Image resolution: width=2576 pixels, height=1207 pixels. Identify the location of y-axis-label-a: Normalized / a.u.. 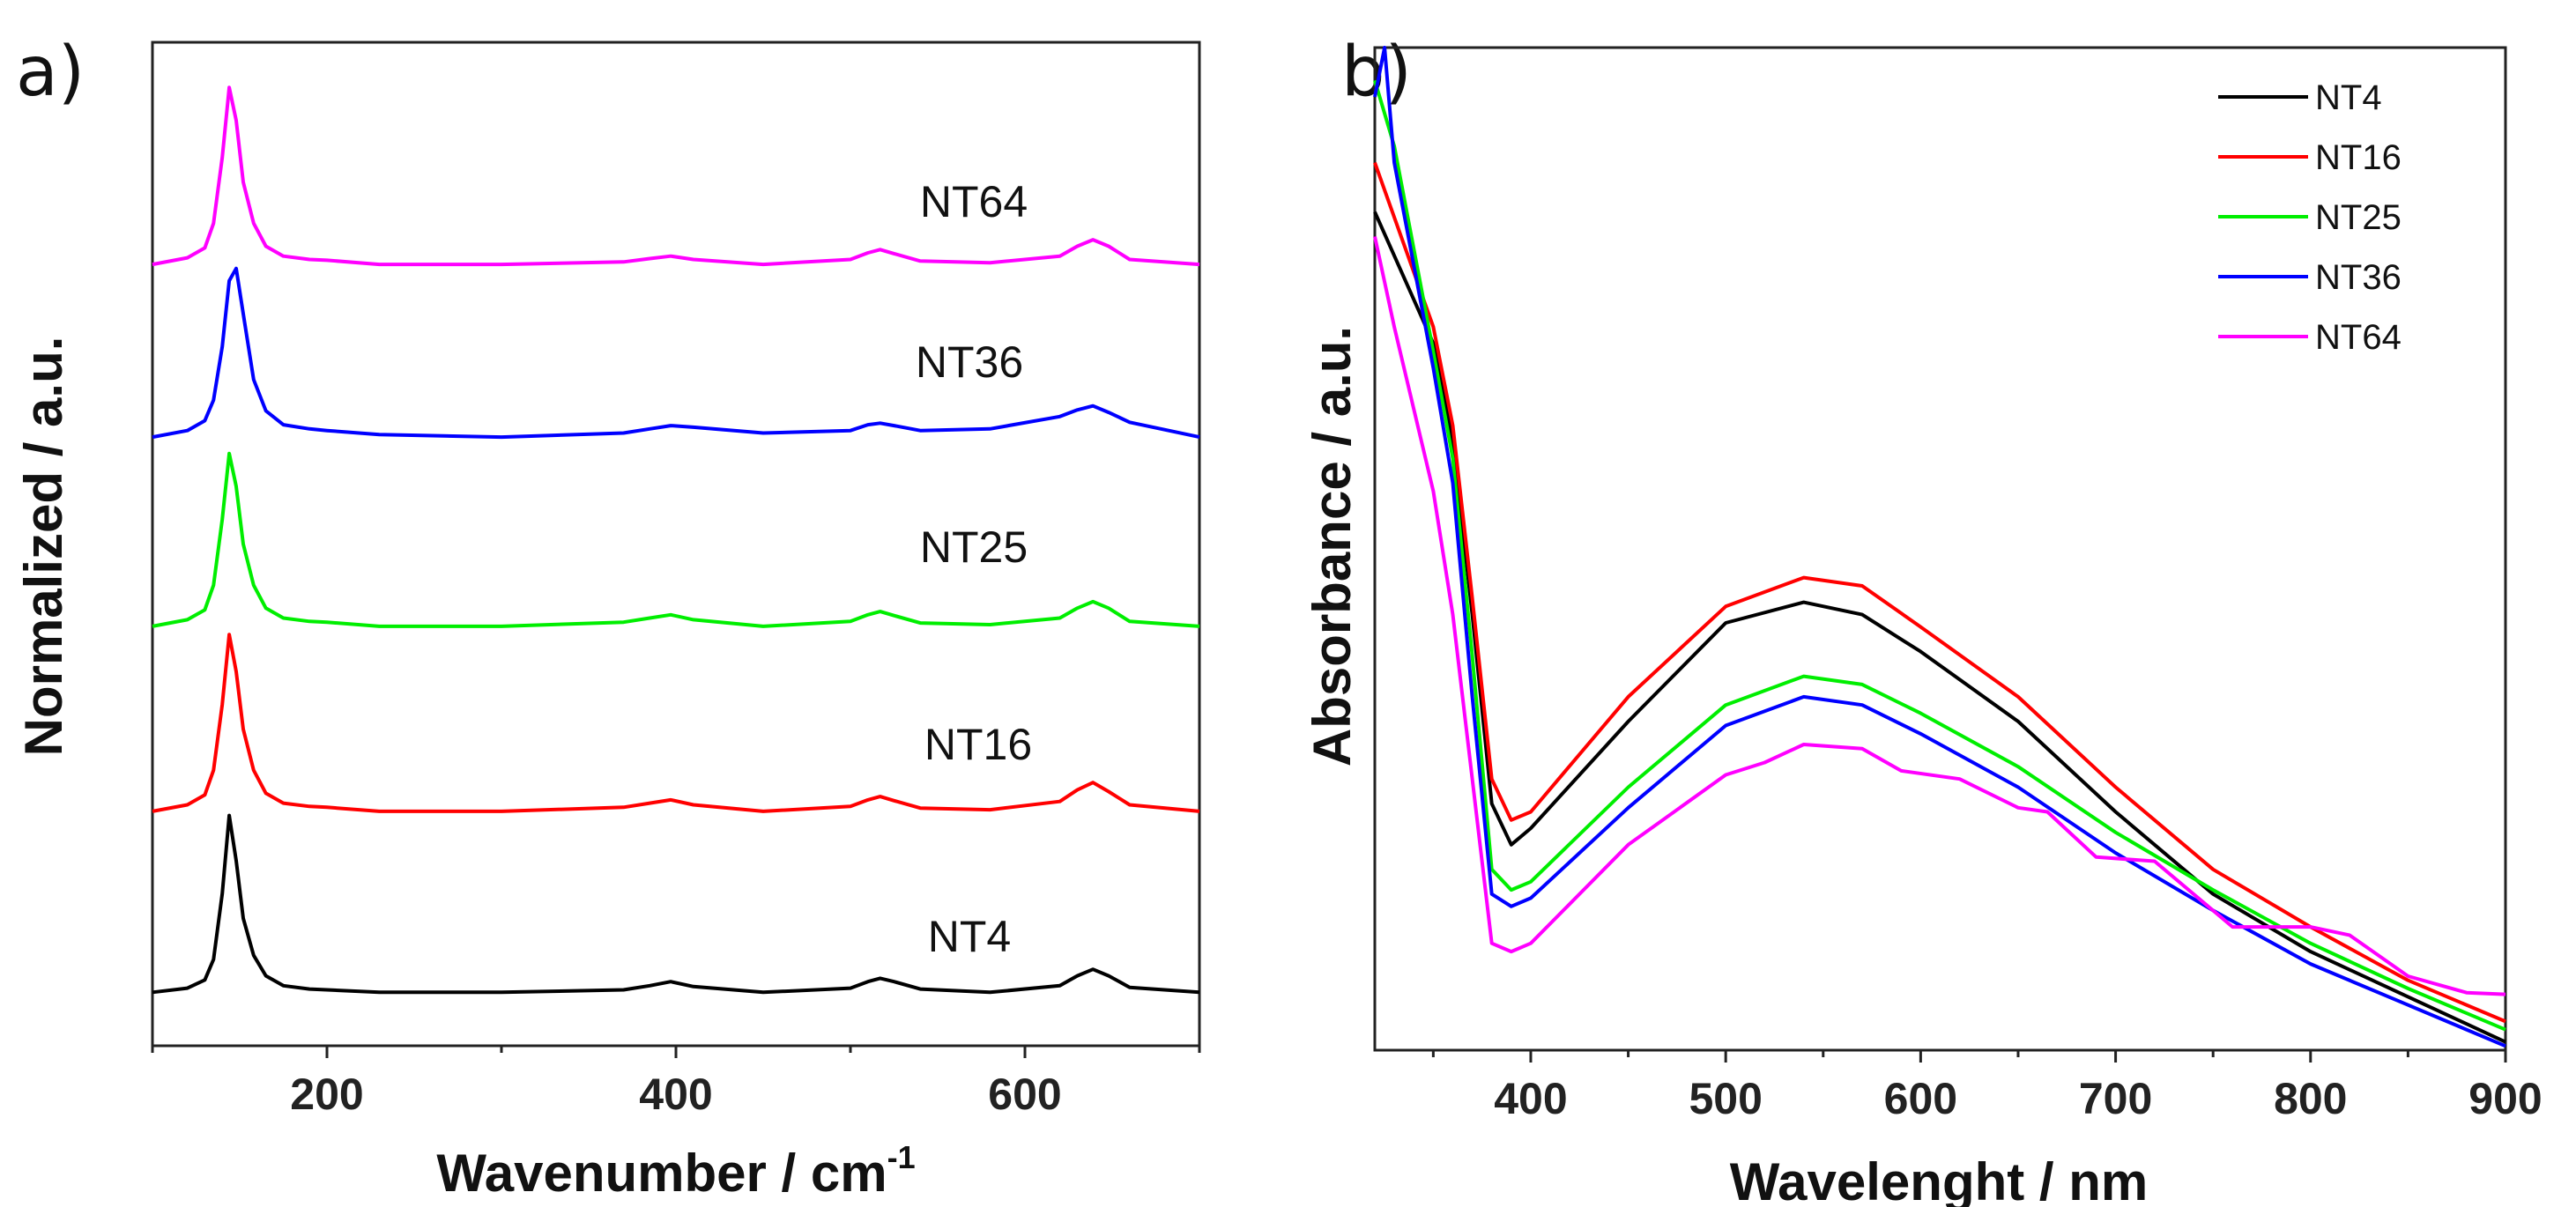
(43, 547).